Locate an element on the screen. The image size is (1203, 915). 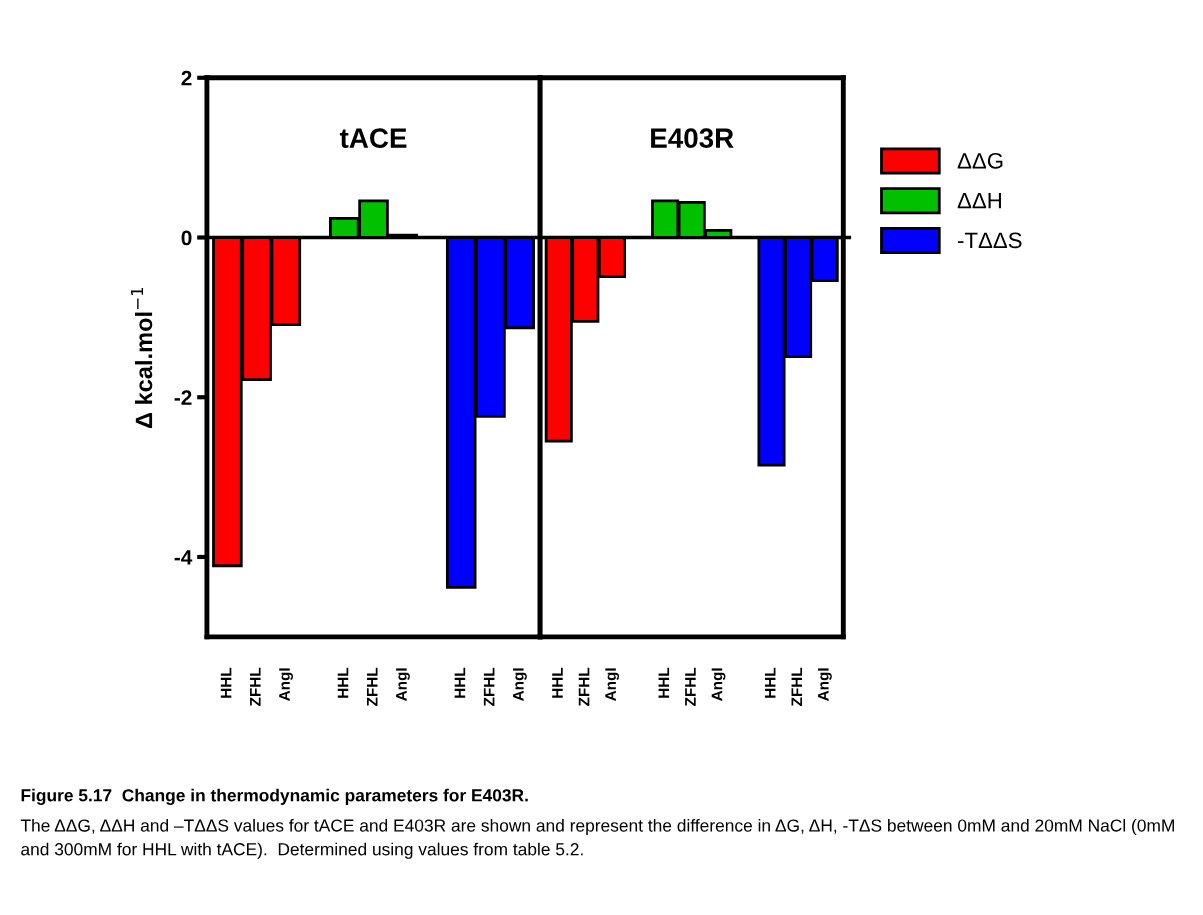
y-tick-label: -4 is located at coordinates (183, 557).